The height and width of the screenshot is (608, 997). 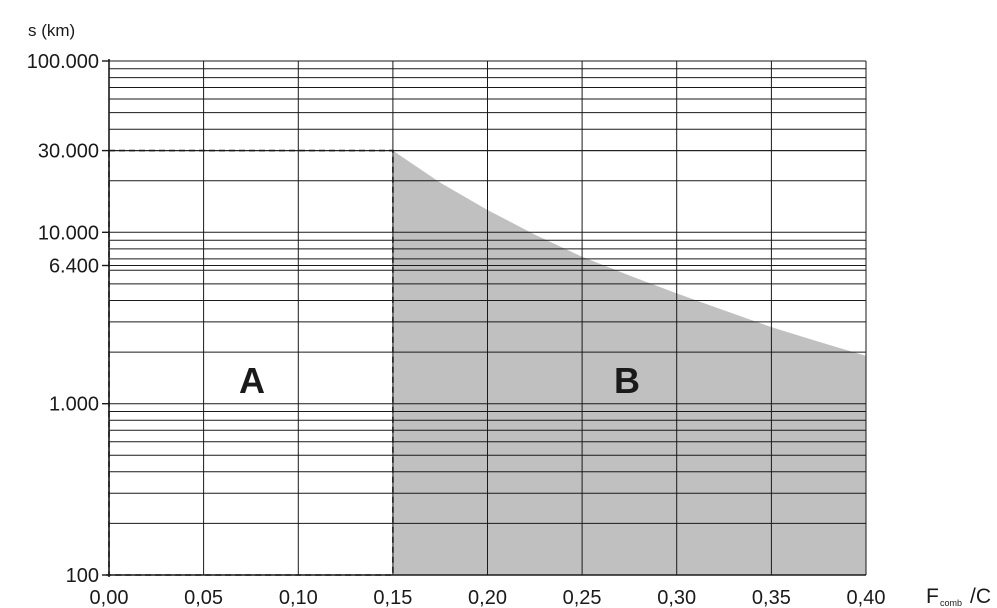 What do you see at coordinates (932, 596) in the screenshot?
I see `x-axis-title-main: F` at bounding box center [932, 596].